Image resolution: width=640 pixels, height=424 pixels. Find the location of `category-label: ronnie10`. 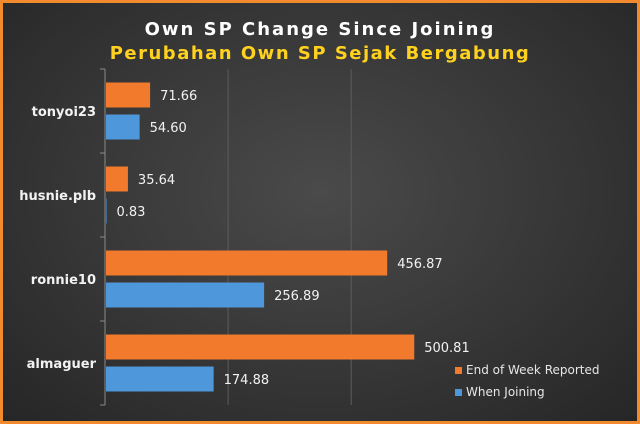

category-label: ronnie10 is located at coordinates (63, 280).